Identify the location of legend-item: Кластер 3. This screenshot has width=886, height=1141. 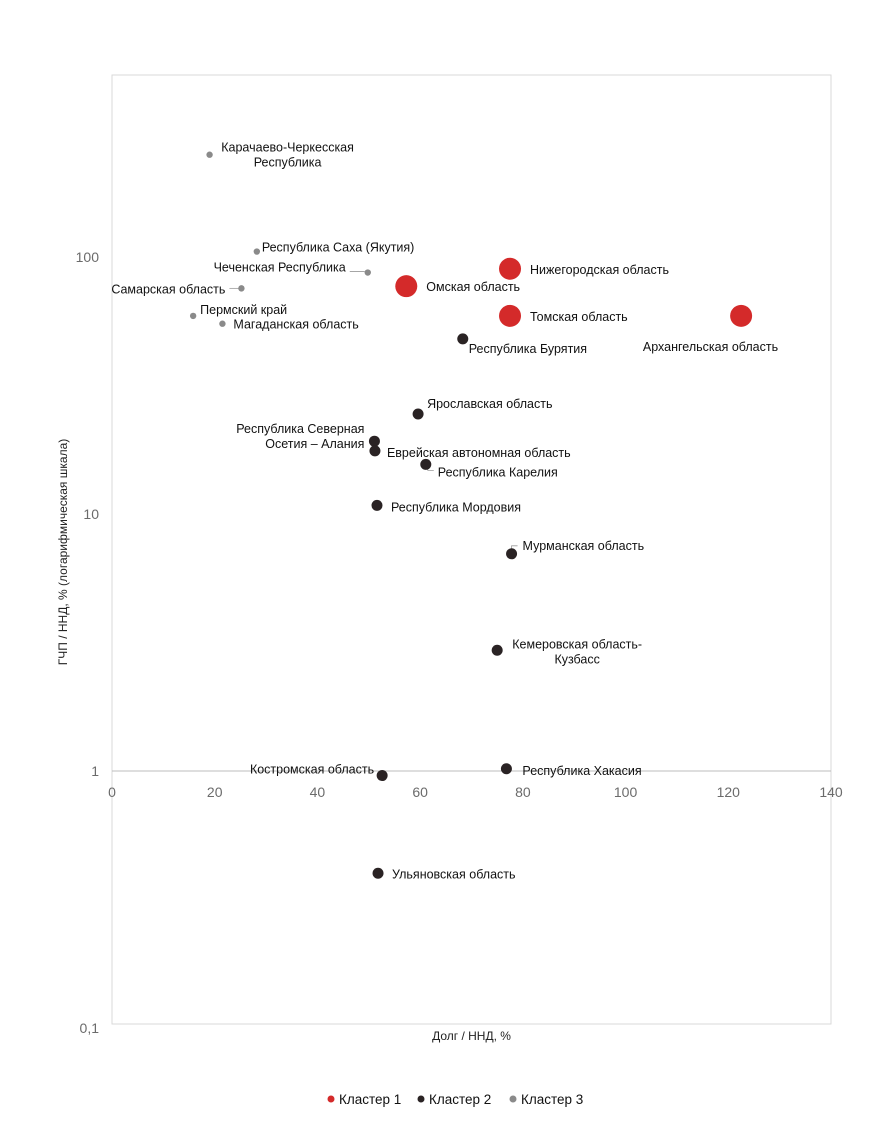
(546, 1099).